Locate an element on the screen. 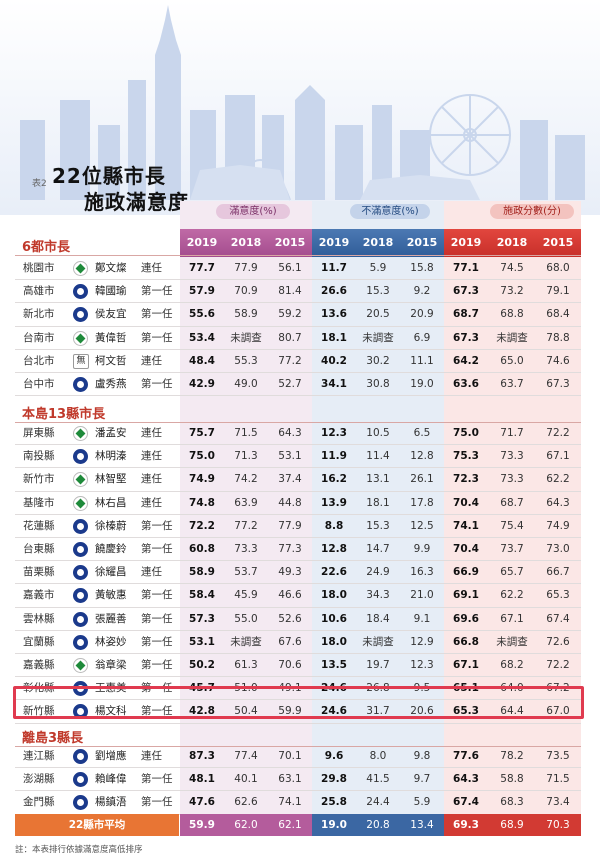 This screenshot has height=864, width=600. avg-dis-2019: 19.0 is located at coordinates (334, 825).